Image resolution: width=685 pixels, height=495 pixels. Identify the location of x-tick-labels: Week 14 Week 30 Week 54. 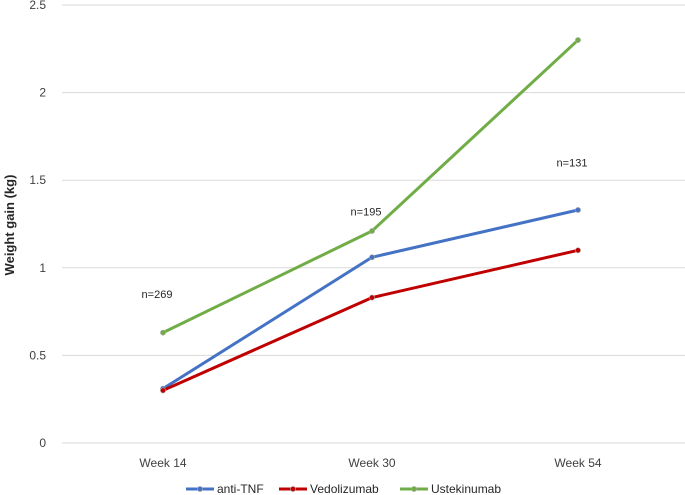
(370, 463).